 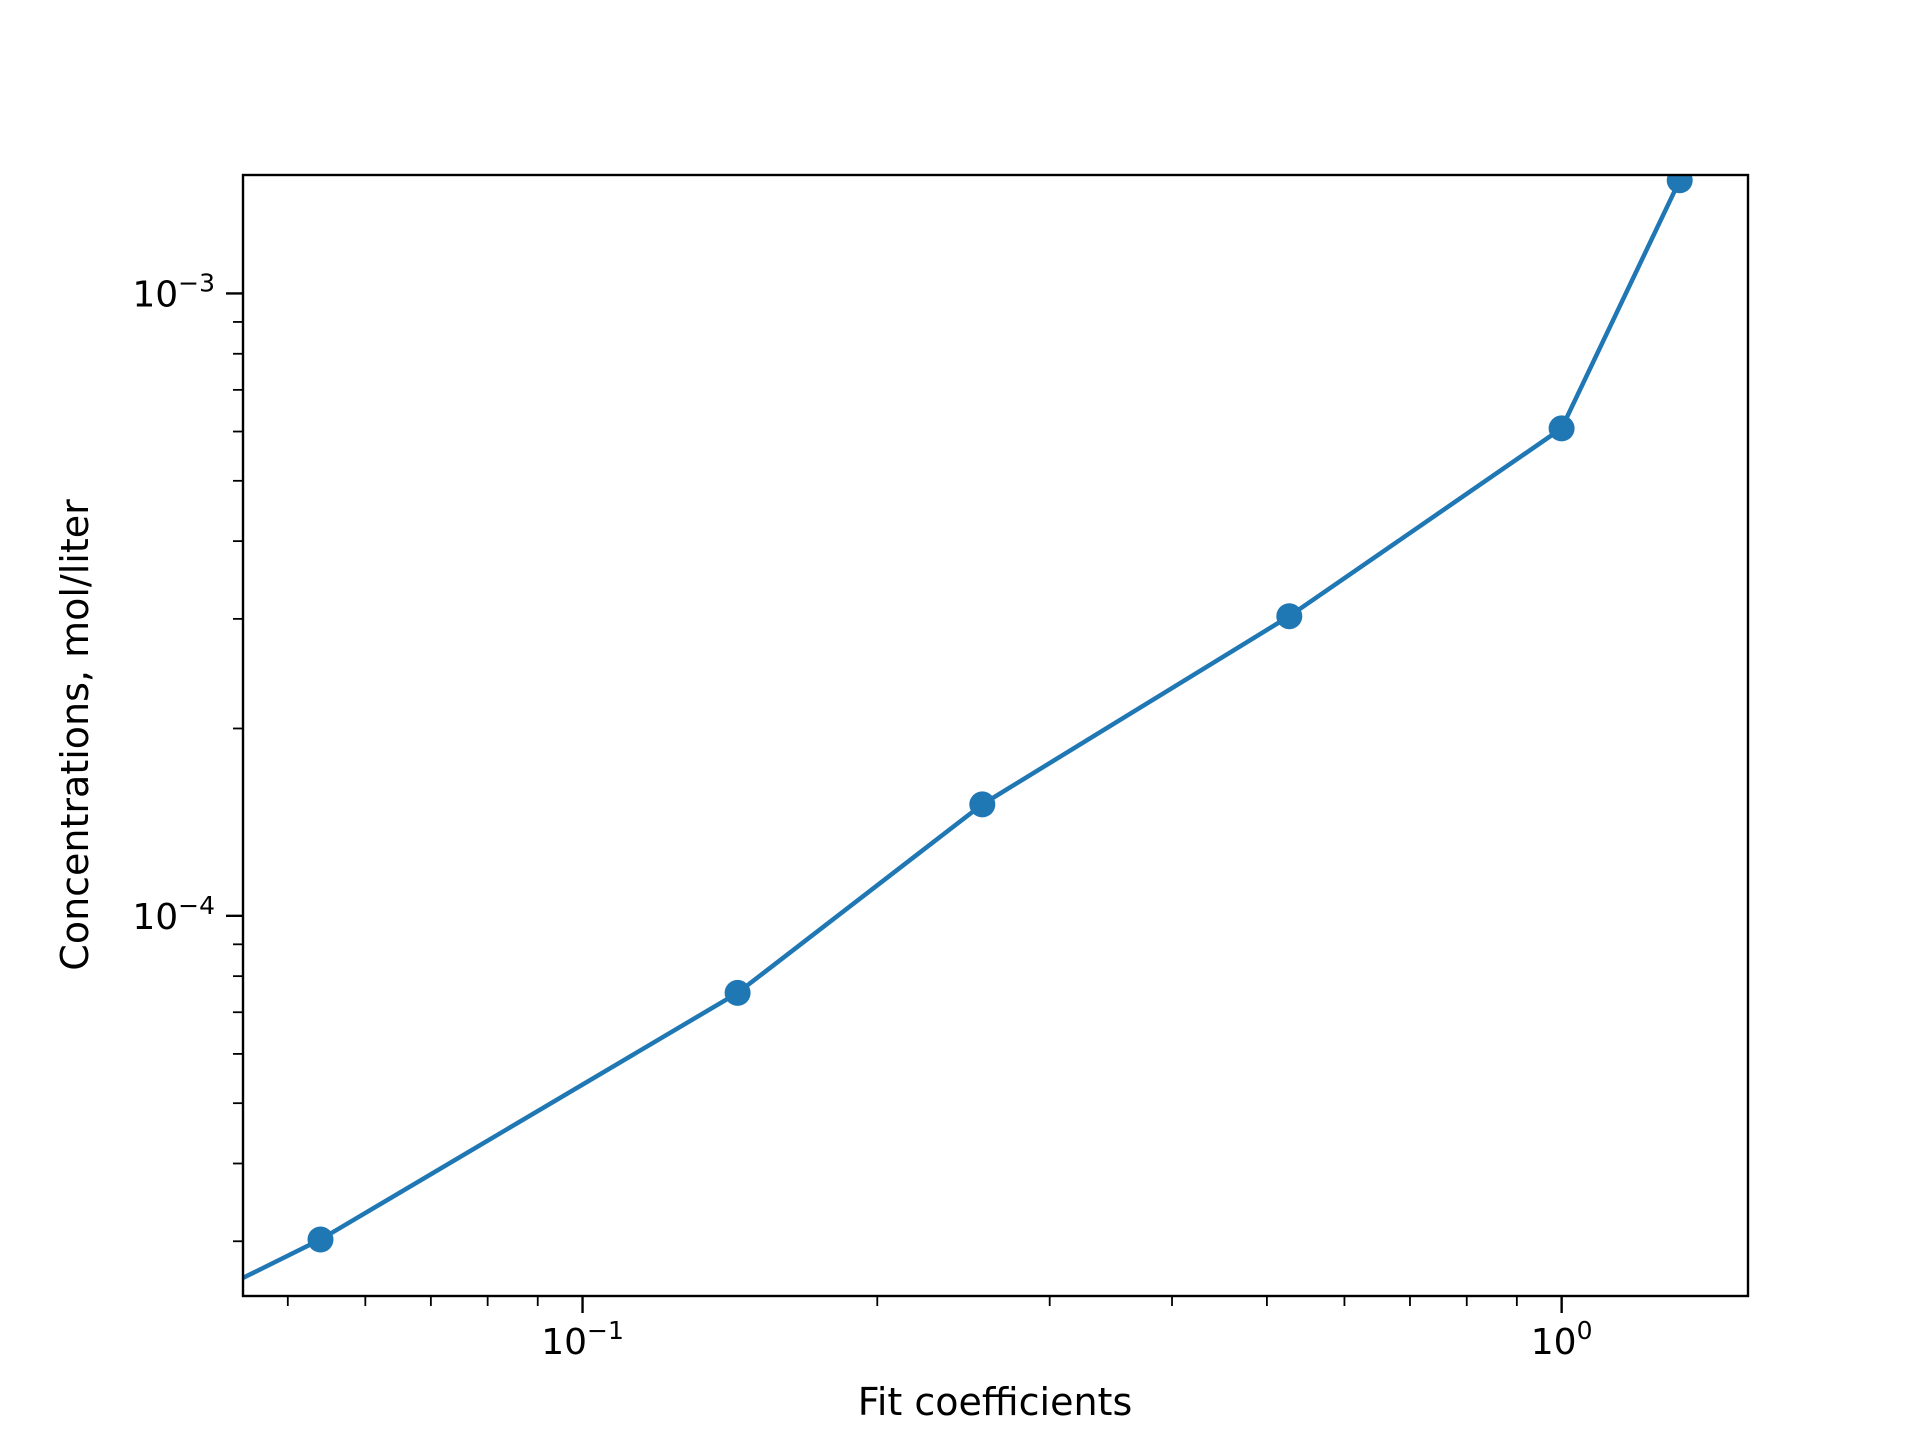 What do you see at coordinates (1562, 1339) in the screenshot?
I see `x-tick-label: 10⁰` at bounding box center [1562, 1339].